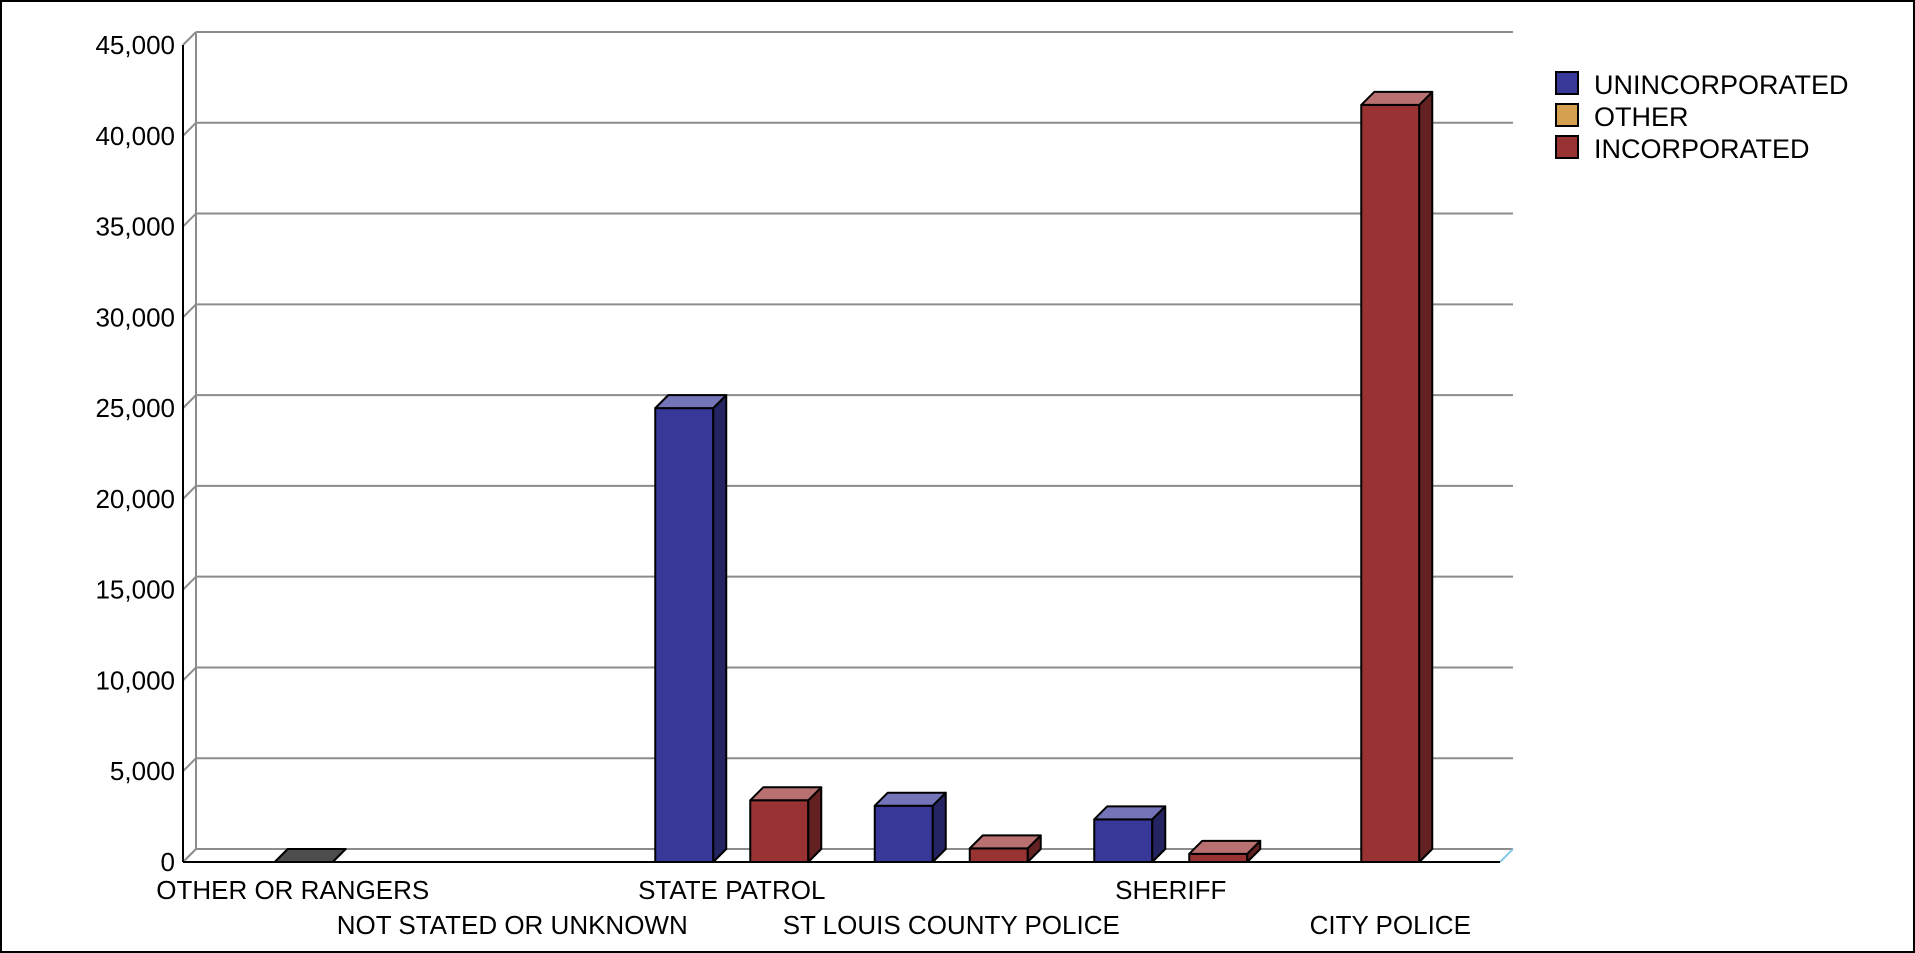  What do you see at coordinates (1506, 855) in the screenshot?
I see `floor-edge` at bounding box center [1506, 855].